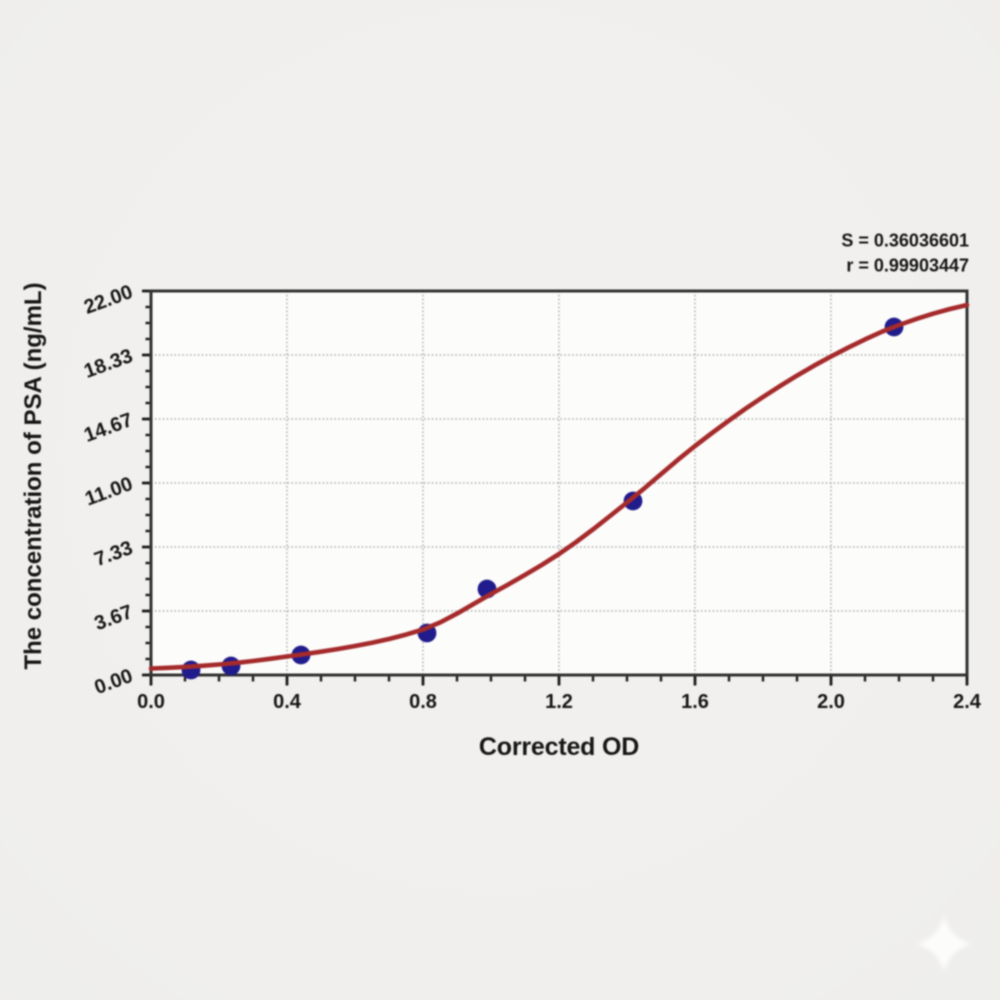  Describe the element at coordinates (831, 702) in the screenshot. I see `svg-text: 2.0` at that location.